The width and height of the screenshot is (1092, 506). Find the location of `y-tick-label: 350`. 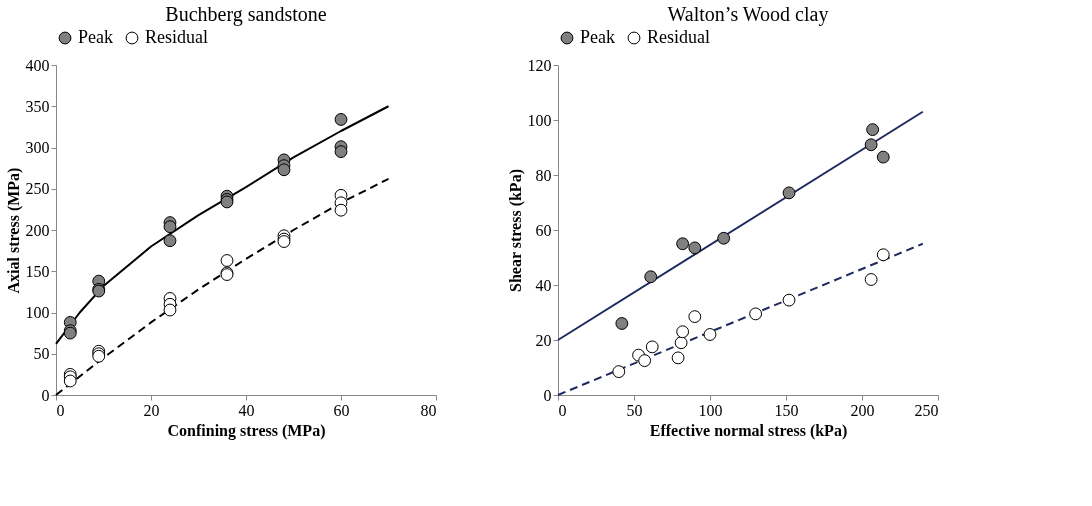

y-tick-label: 350 is located at coordinates (37, 106).